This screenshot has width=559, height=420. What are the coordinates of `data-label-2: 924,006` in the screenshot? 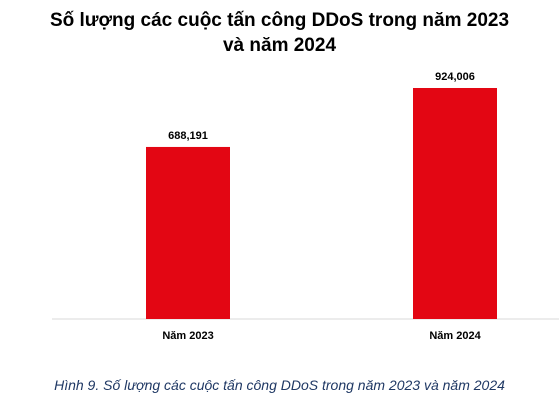 It's located at (455, 77).